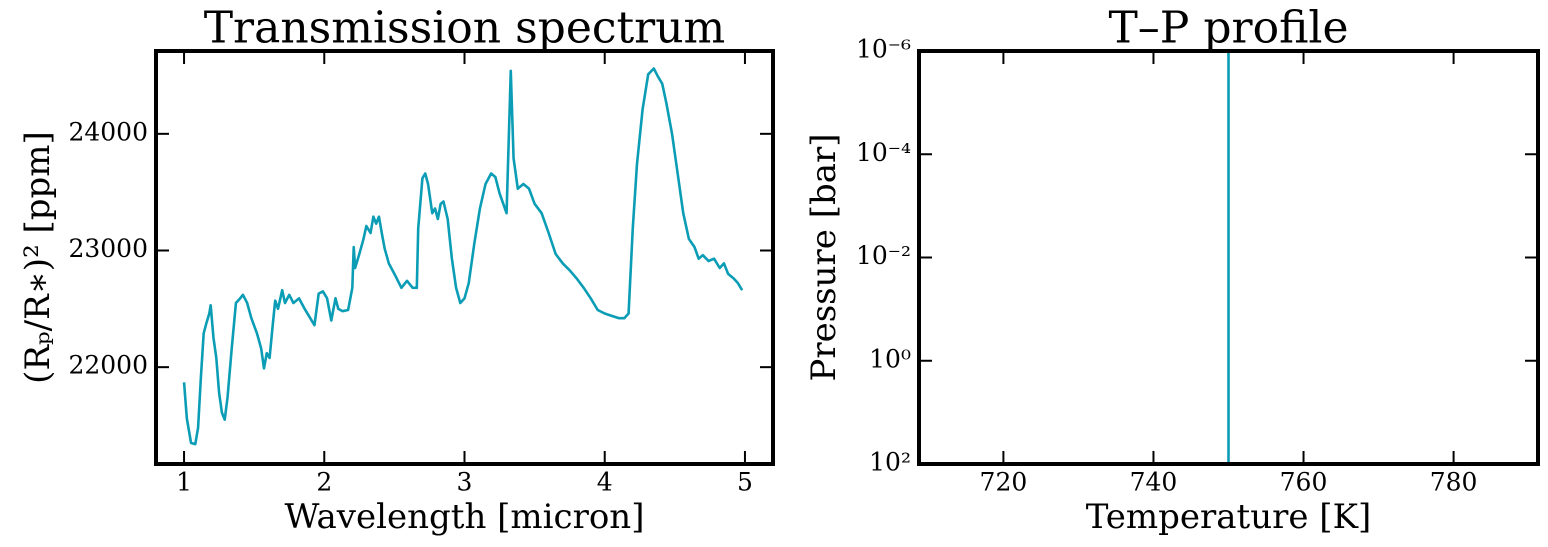  What do you see at coordinates (465, 482) in the screenshot?
I see `x-tick-label: 3` at bounding box center [465, 482].